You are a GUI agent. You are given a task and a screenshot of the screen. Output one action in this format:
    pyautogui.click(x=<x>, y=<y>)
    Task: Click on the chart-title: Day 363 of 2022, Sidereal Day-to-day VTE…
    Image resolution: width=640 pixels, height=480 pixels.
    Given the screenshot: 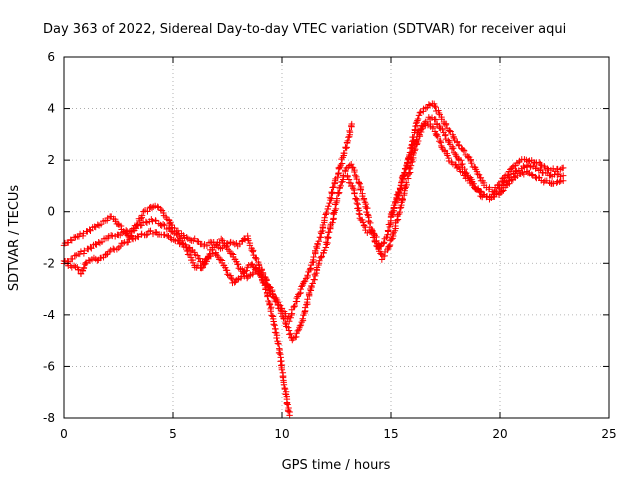 What is the action you would take?
    pyautogui.click(x=304, y=29)
    